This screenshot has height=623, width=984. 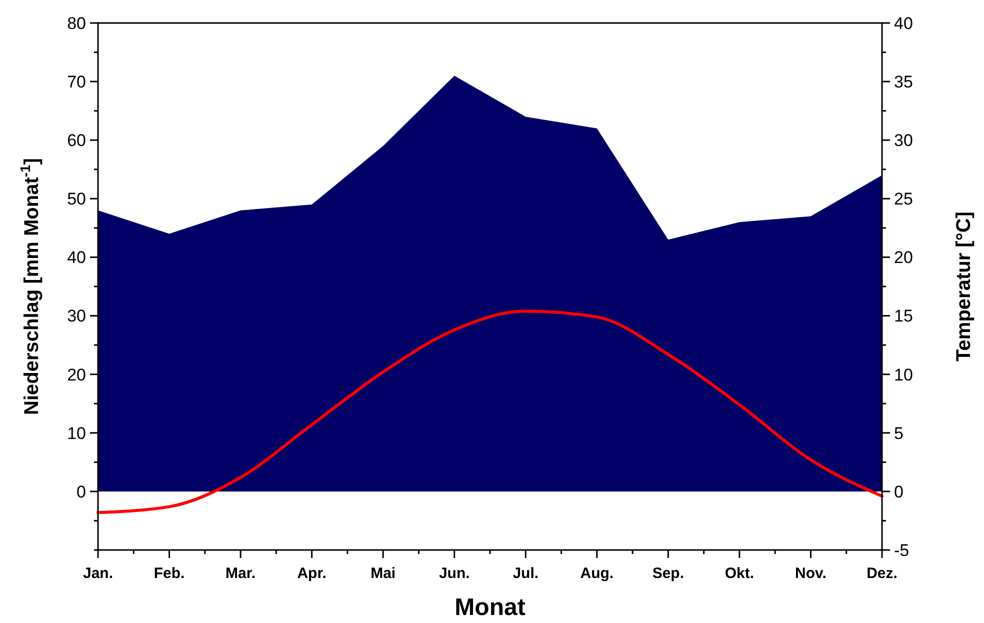 I want to click on y-tick-label: 50, so click(x=76, y=199).